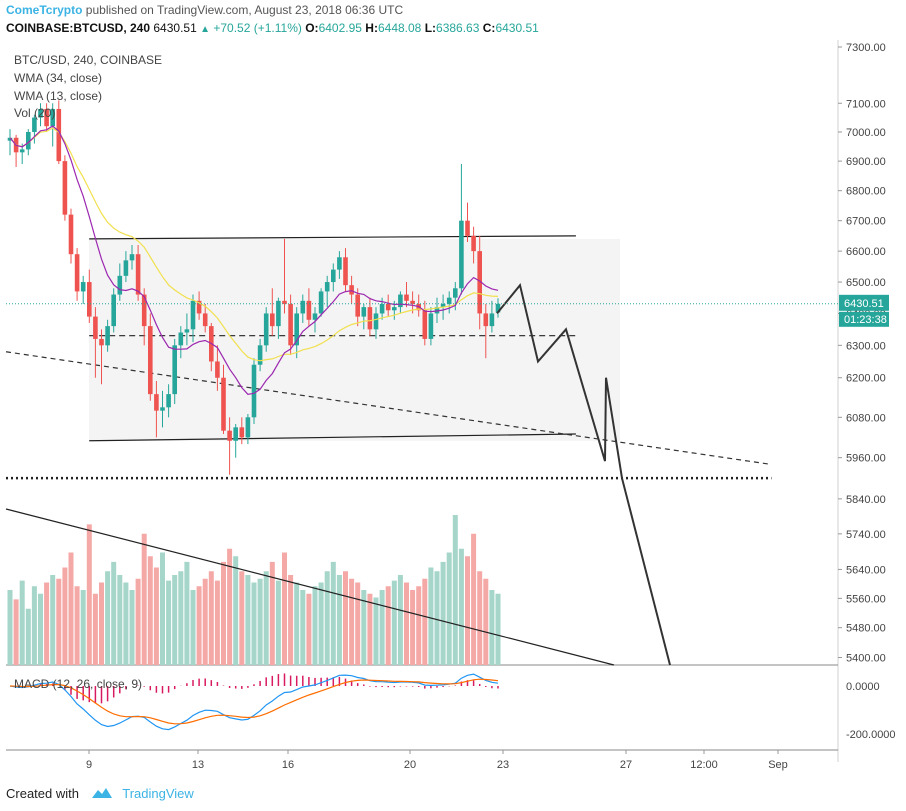  What do you see at coordinates (489, 28) in the screenshot?
I see `close-label: C:` at bounding box center [489, 28].